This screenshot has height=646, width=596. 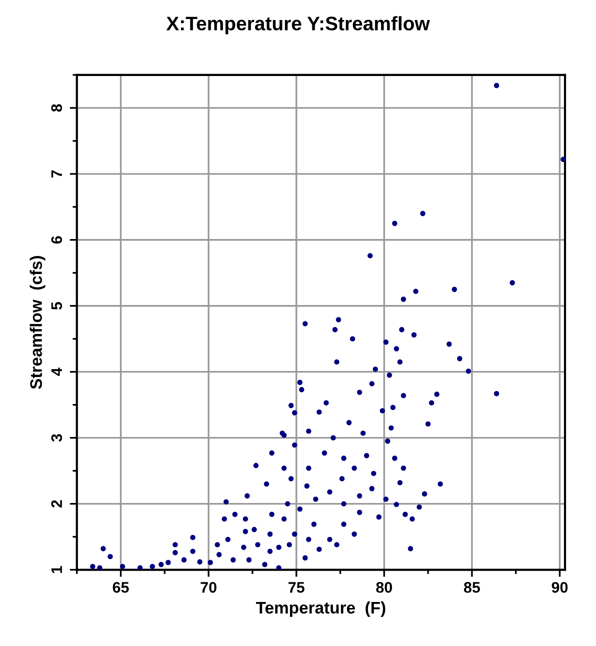 What do you see at coordinates (38, 323) in the screenshot?
I see `y-axis-title: Streamflow (cfs)` at bounding box center [38, 323].